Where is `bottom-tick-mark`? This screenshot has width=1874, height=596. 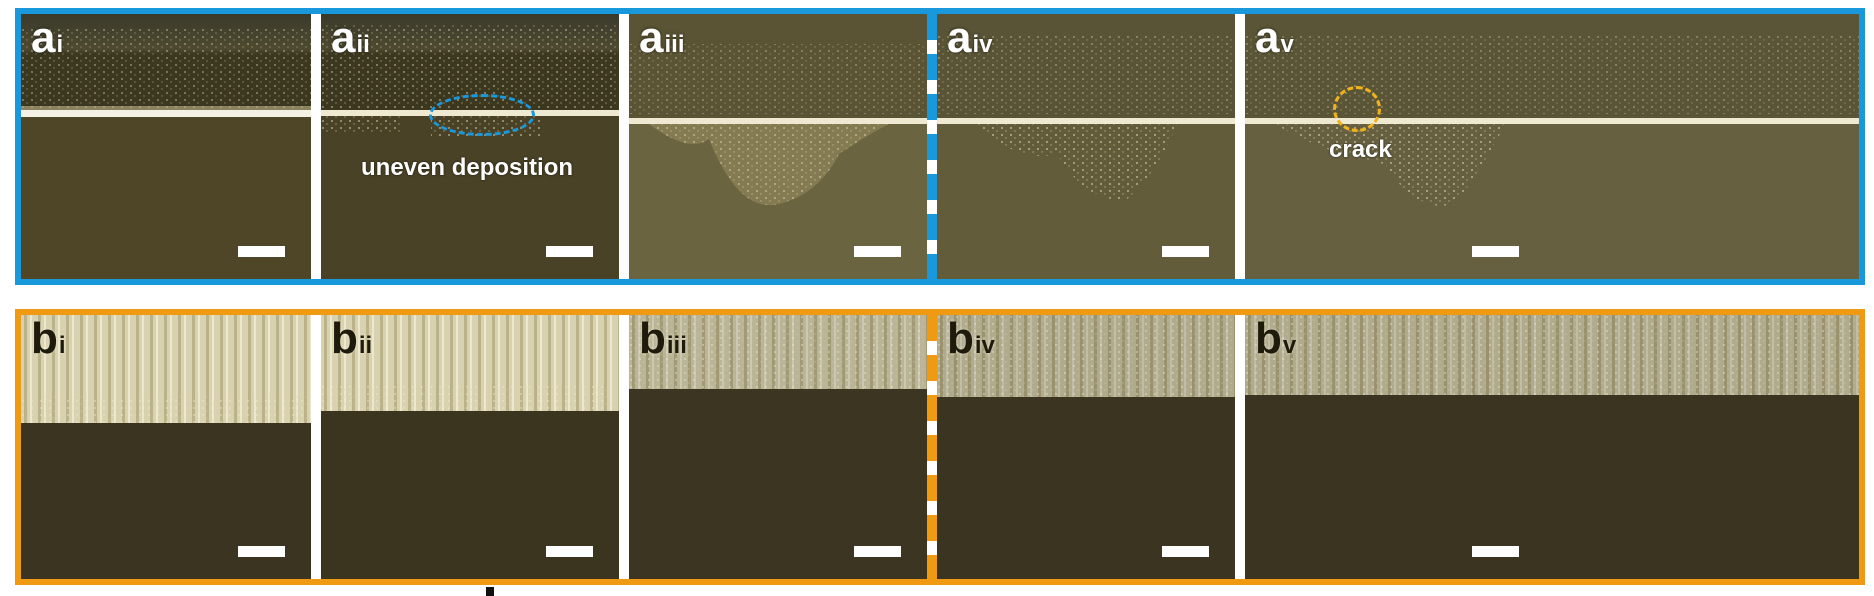
bottom-tick-mark is located at coordinates (490, 591).